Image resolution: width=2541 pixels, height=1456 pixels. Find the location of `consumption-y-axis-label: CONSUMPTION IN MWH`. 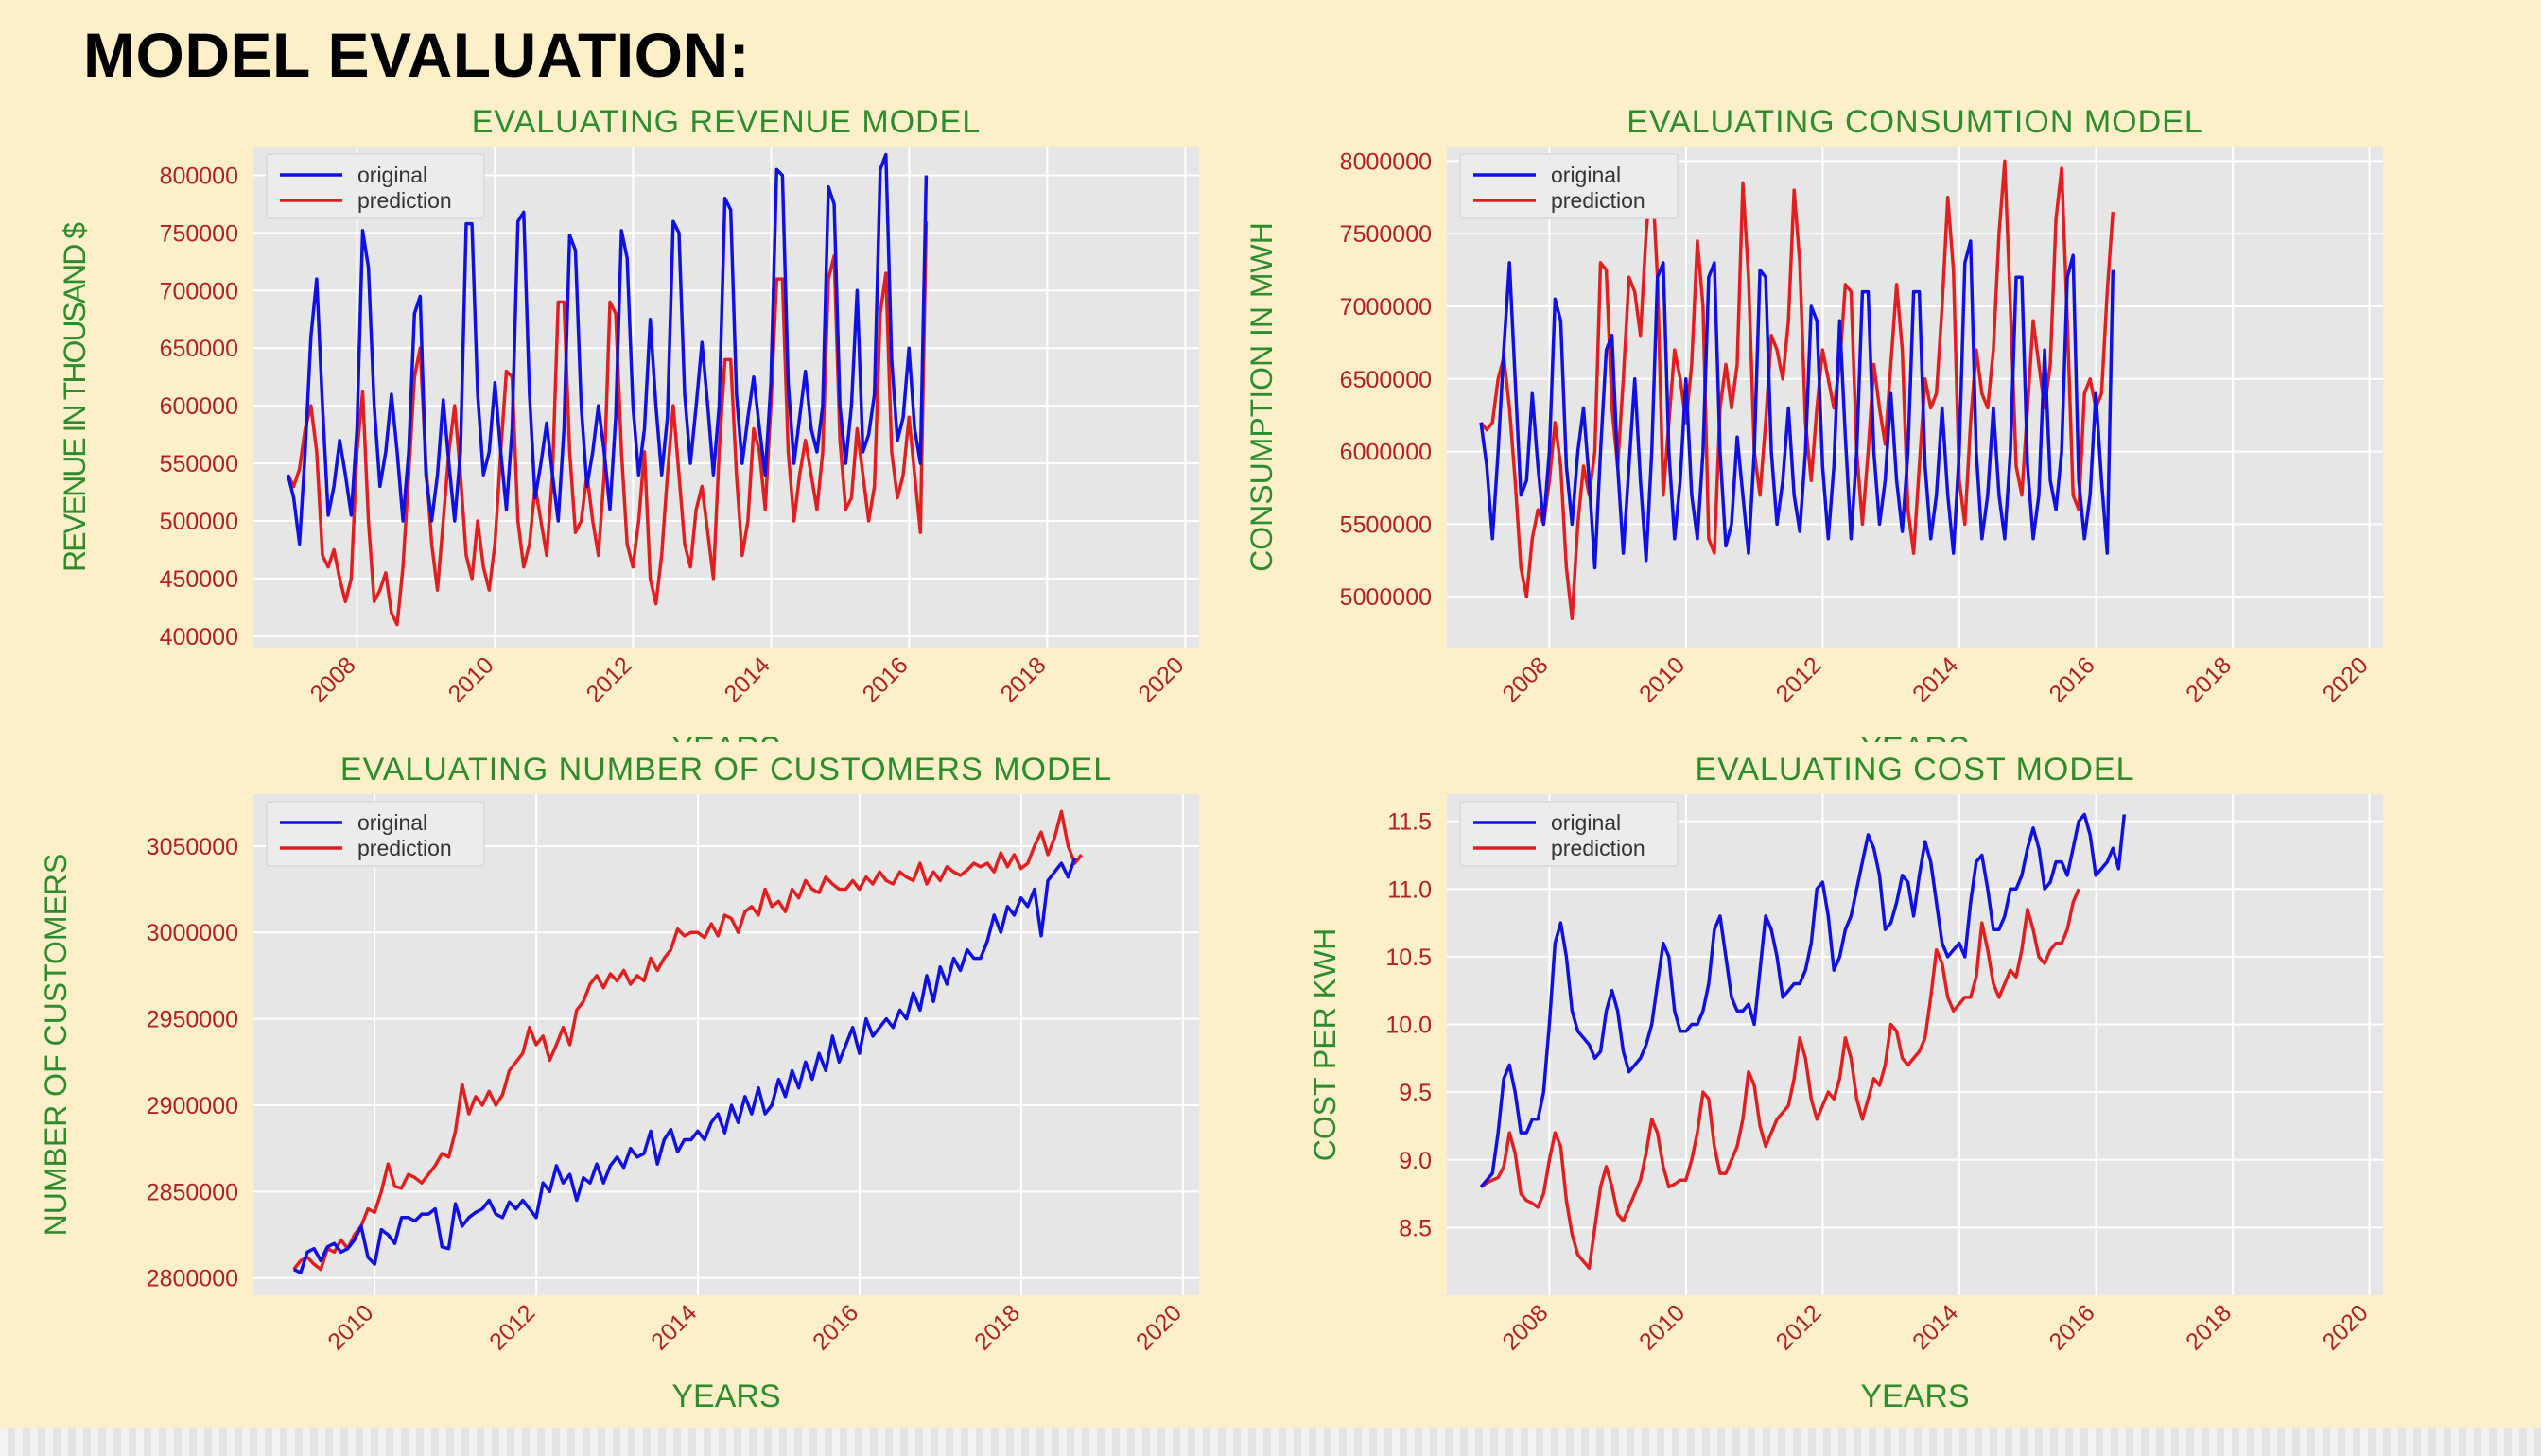

consumption-y-axis-label: CONSUMPTION IN MWH is located at coordinates (1262, 397).